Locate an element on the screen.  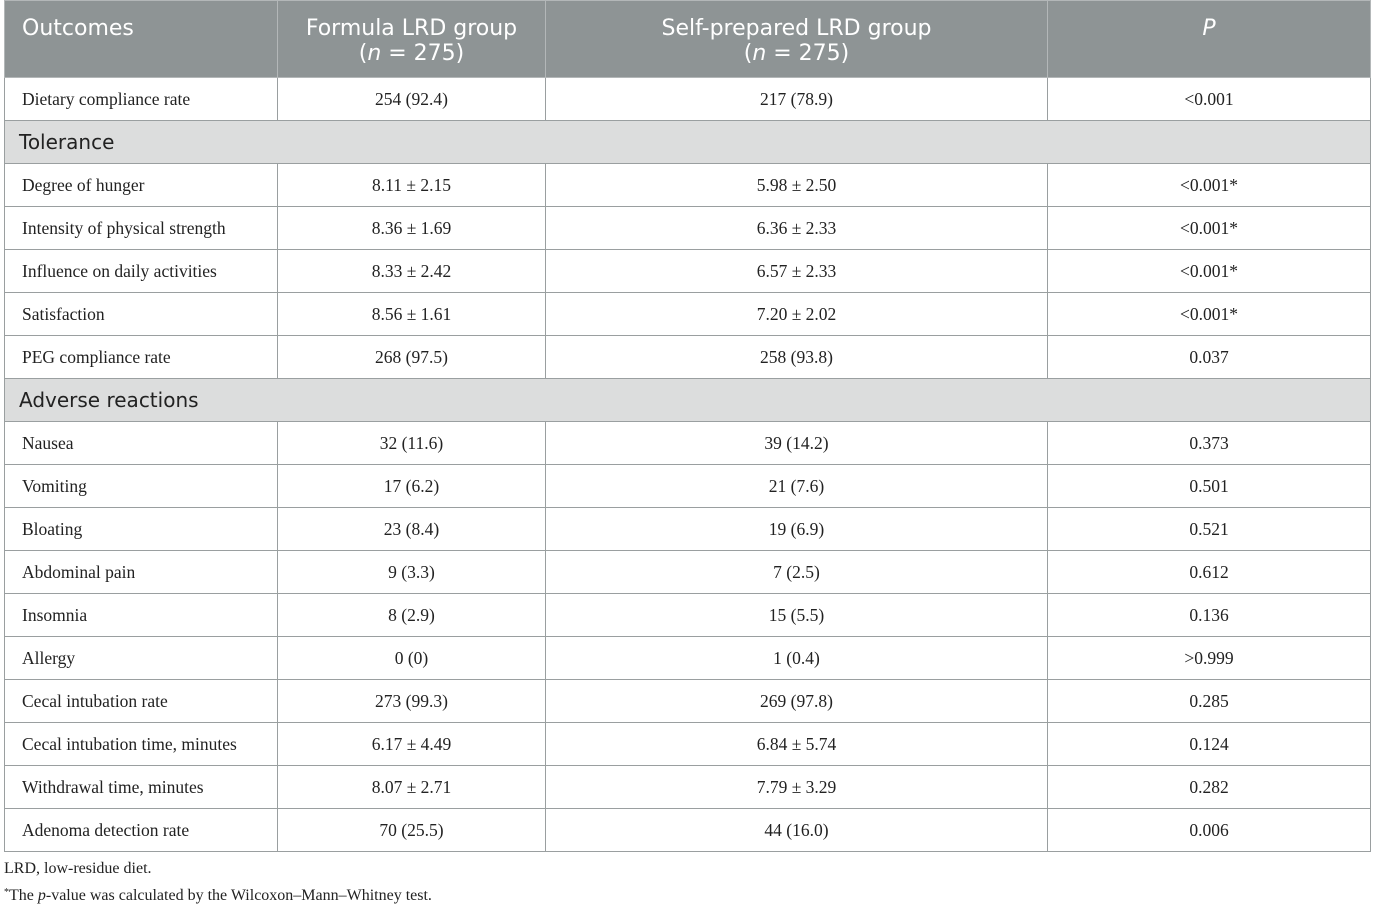
header-formula-n-var: n is located at coordinates (374, 53).